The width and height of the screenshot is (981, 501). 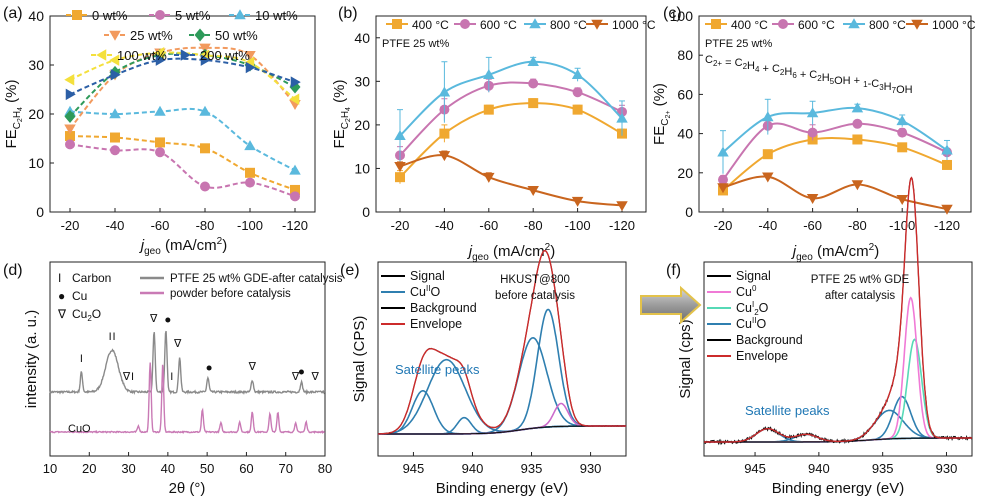 I want to click on series-800-C, so click(x=511, y=108).